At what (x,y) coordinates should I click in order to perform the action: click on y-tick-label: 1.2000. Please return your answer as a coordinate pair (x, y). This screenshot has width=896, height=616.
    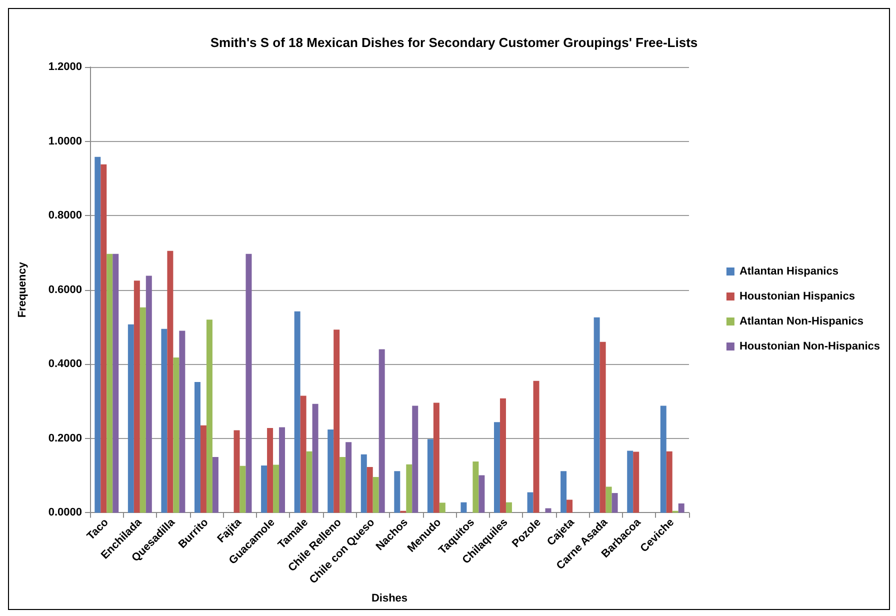
    Looking at the image, I should click on (65, 67).